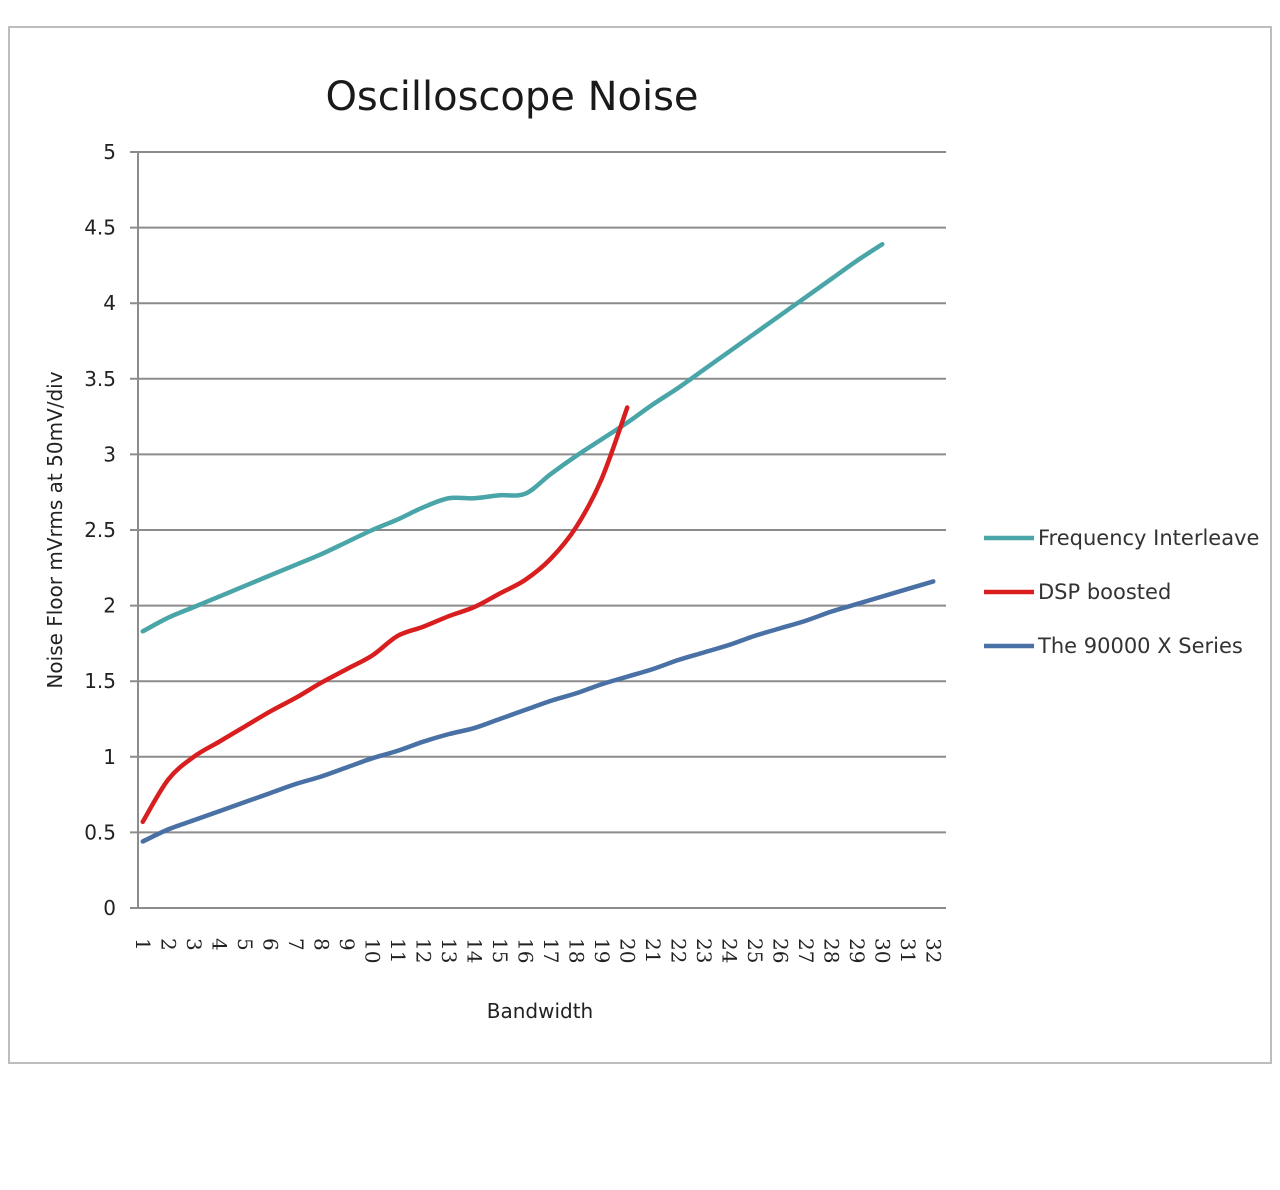 The image size is (1280, 1190). Describe the element at coordinates (755, 950) in the screenshot. I see `x-tick-label: 25` at that location.